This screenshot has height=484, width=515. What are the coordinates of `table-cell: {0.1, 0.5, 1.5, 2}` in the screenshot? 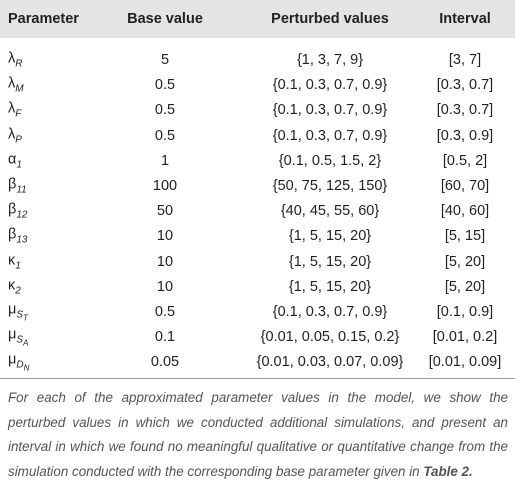 It's located at (330, 160).